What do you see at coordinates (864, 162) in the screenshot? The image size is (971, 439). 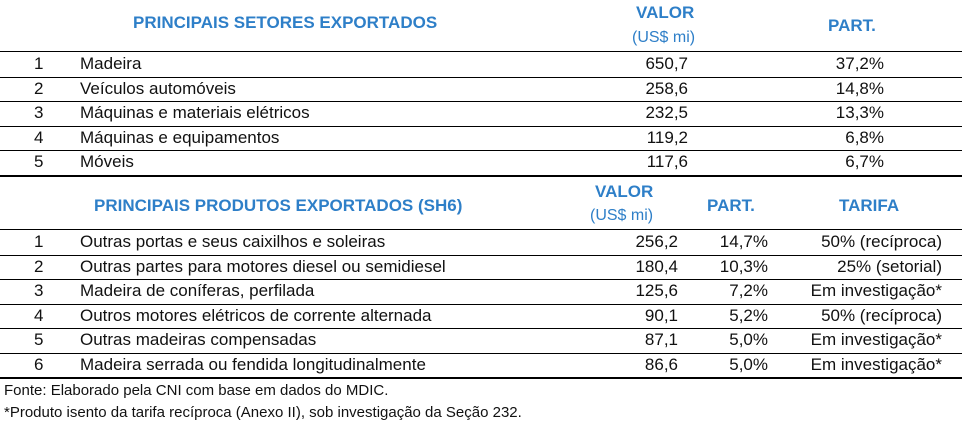 I see `share-cell: 6,7%` at bounding box center [864, 162].